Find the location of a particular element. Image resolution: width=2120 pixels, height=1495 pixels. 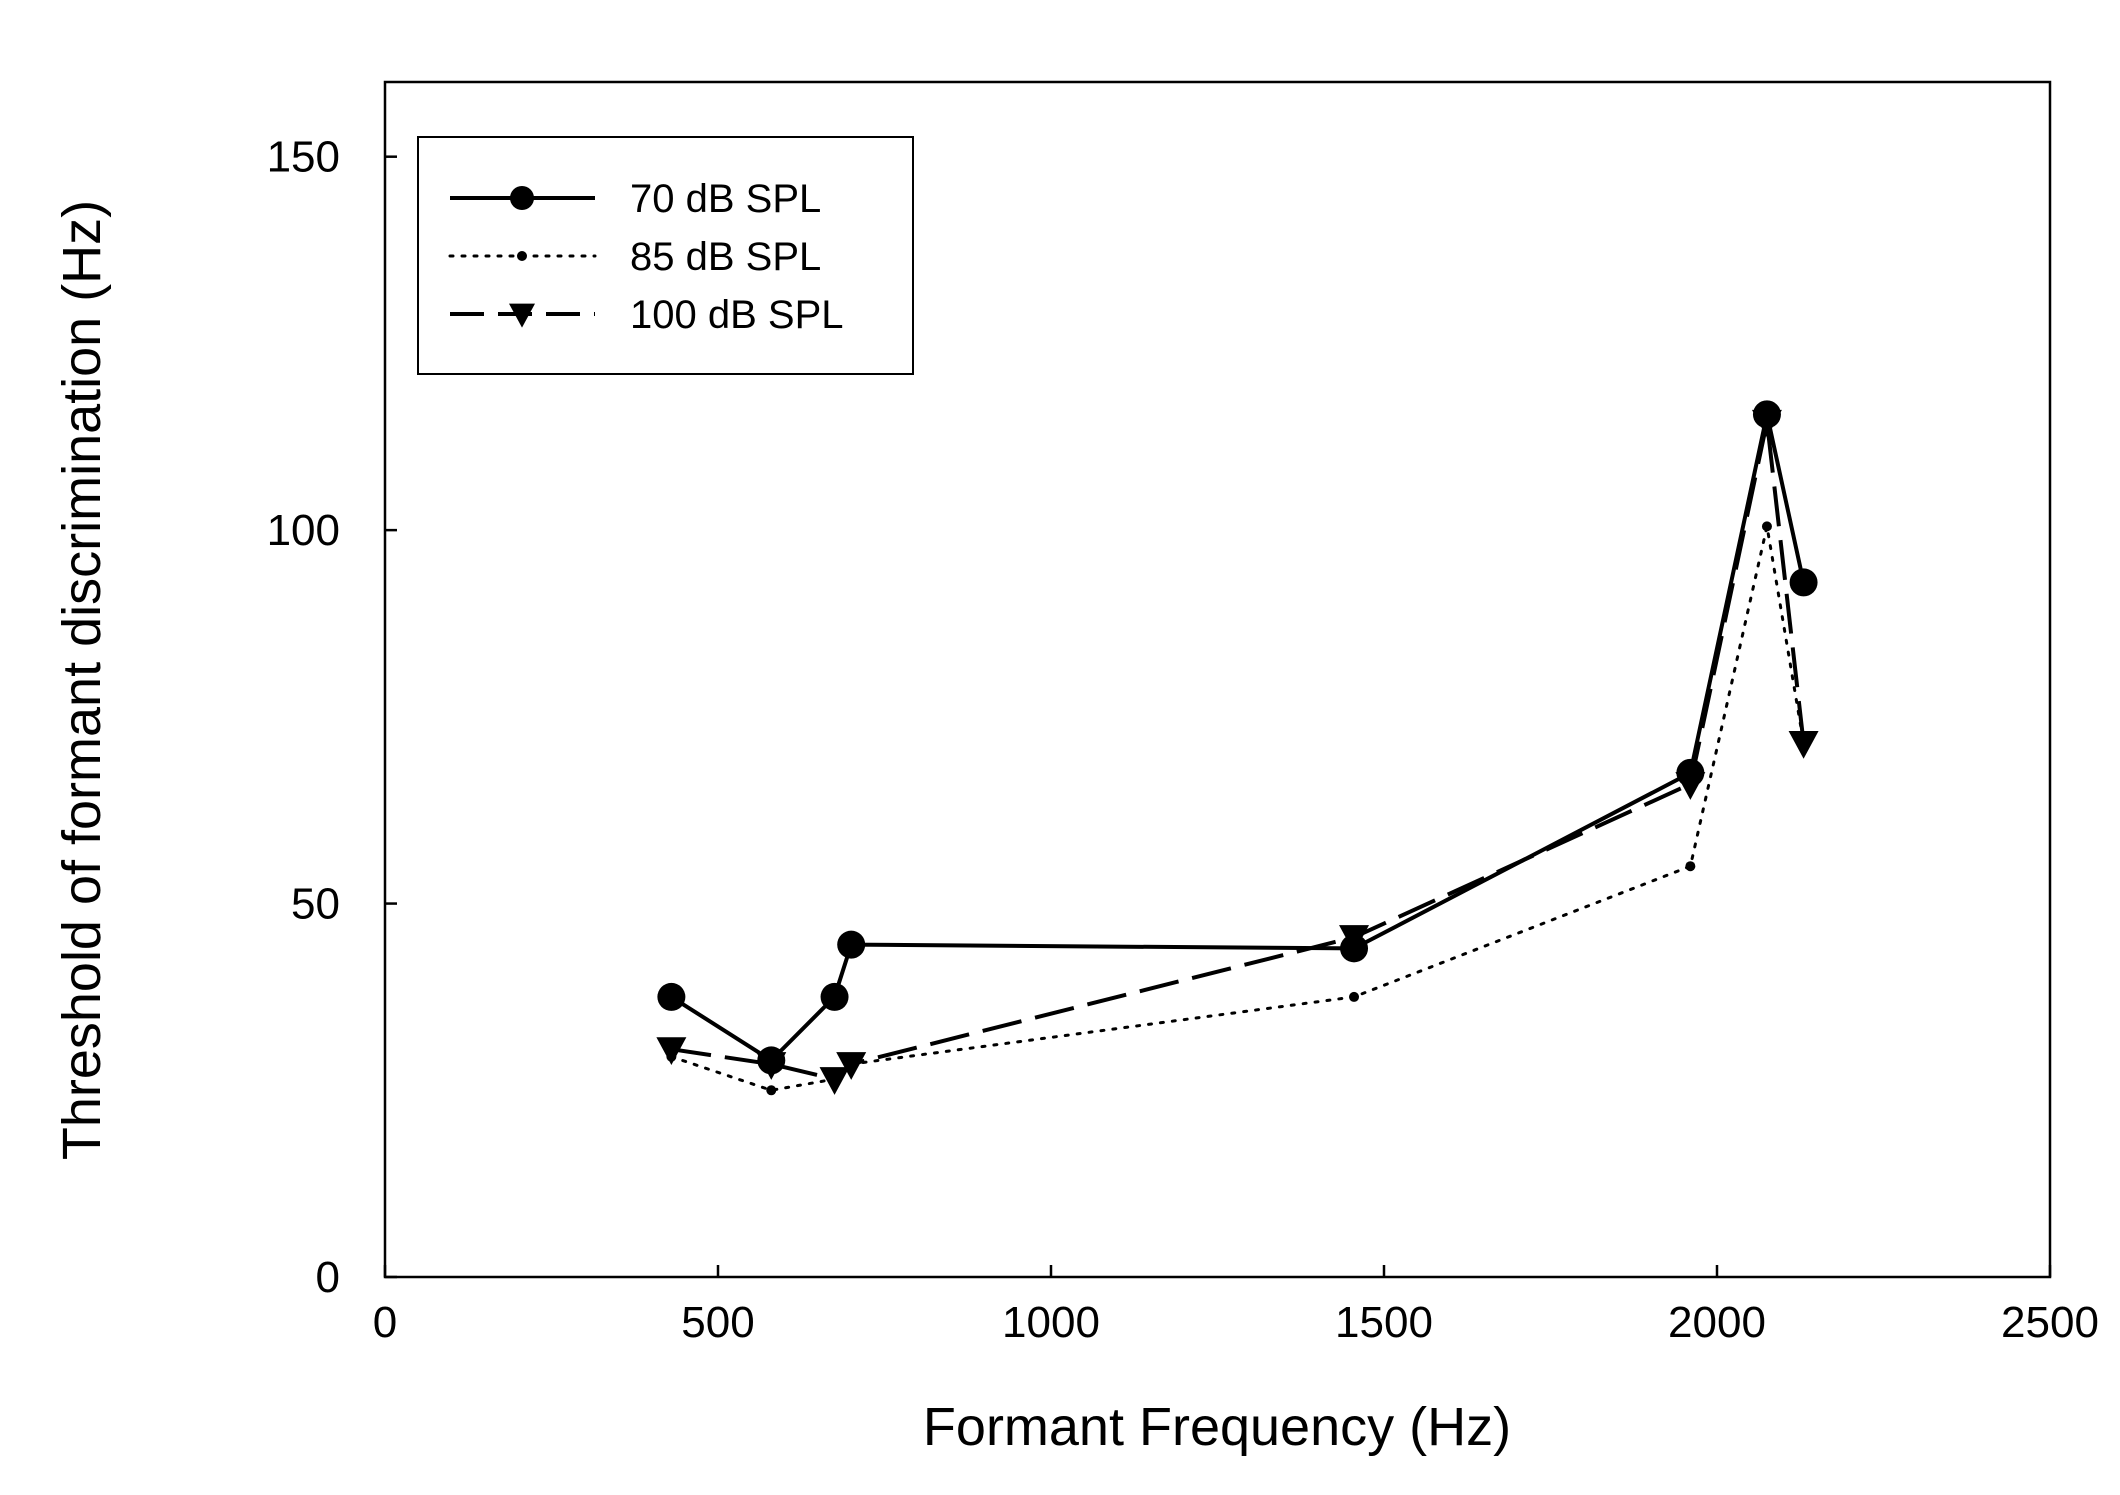

x-axis-title: Formant Frequency (Hz) is located at coordinates (1217, 1427).